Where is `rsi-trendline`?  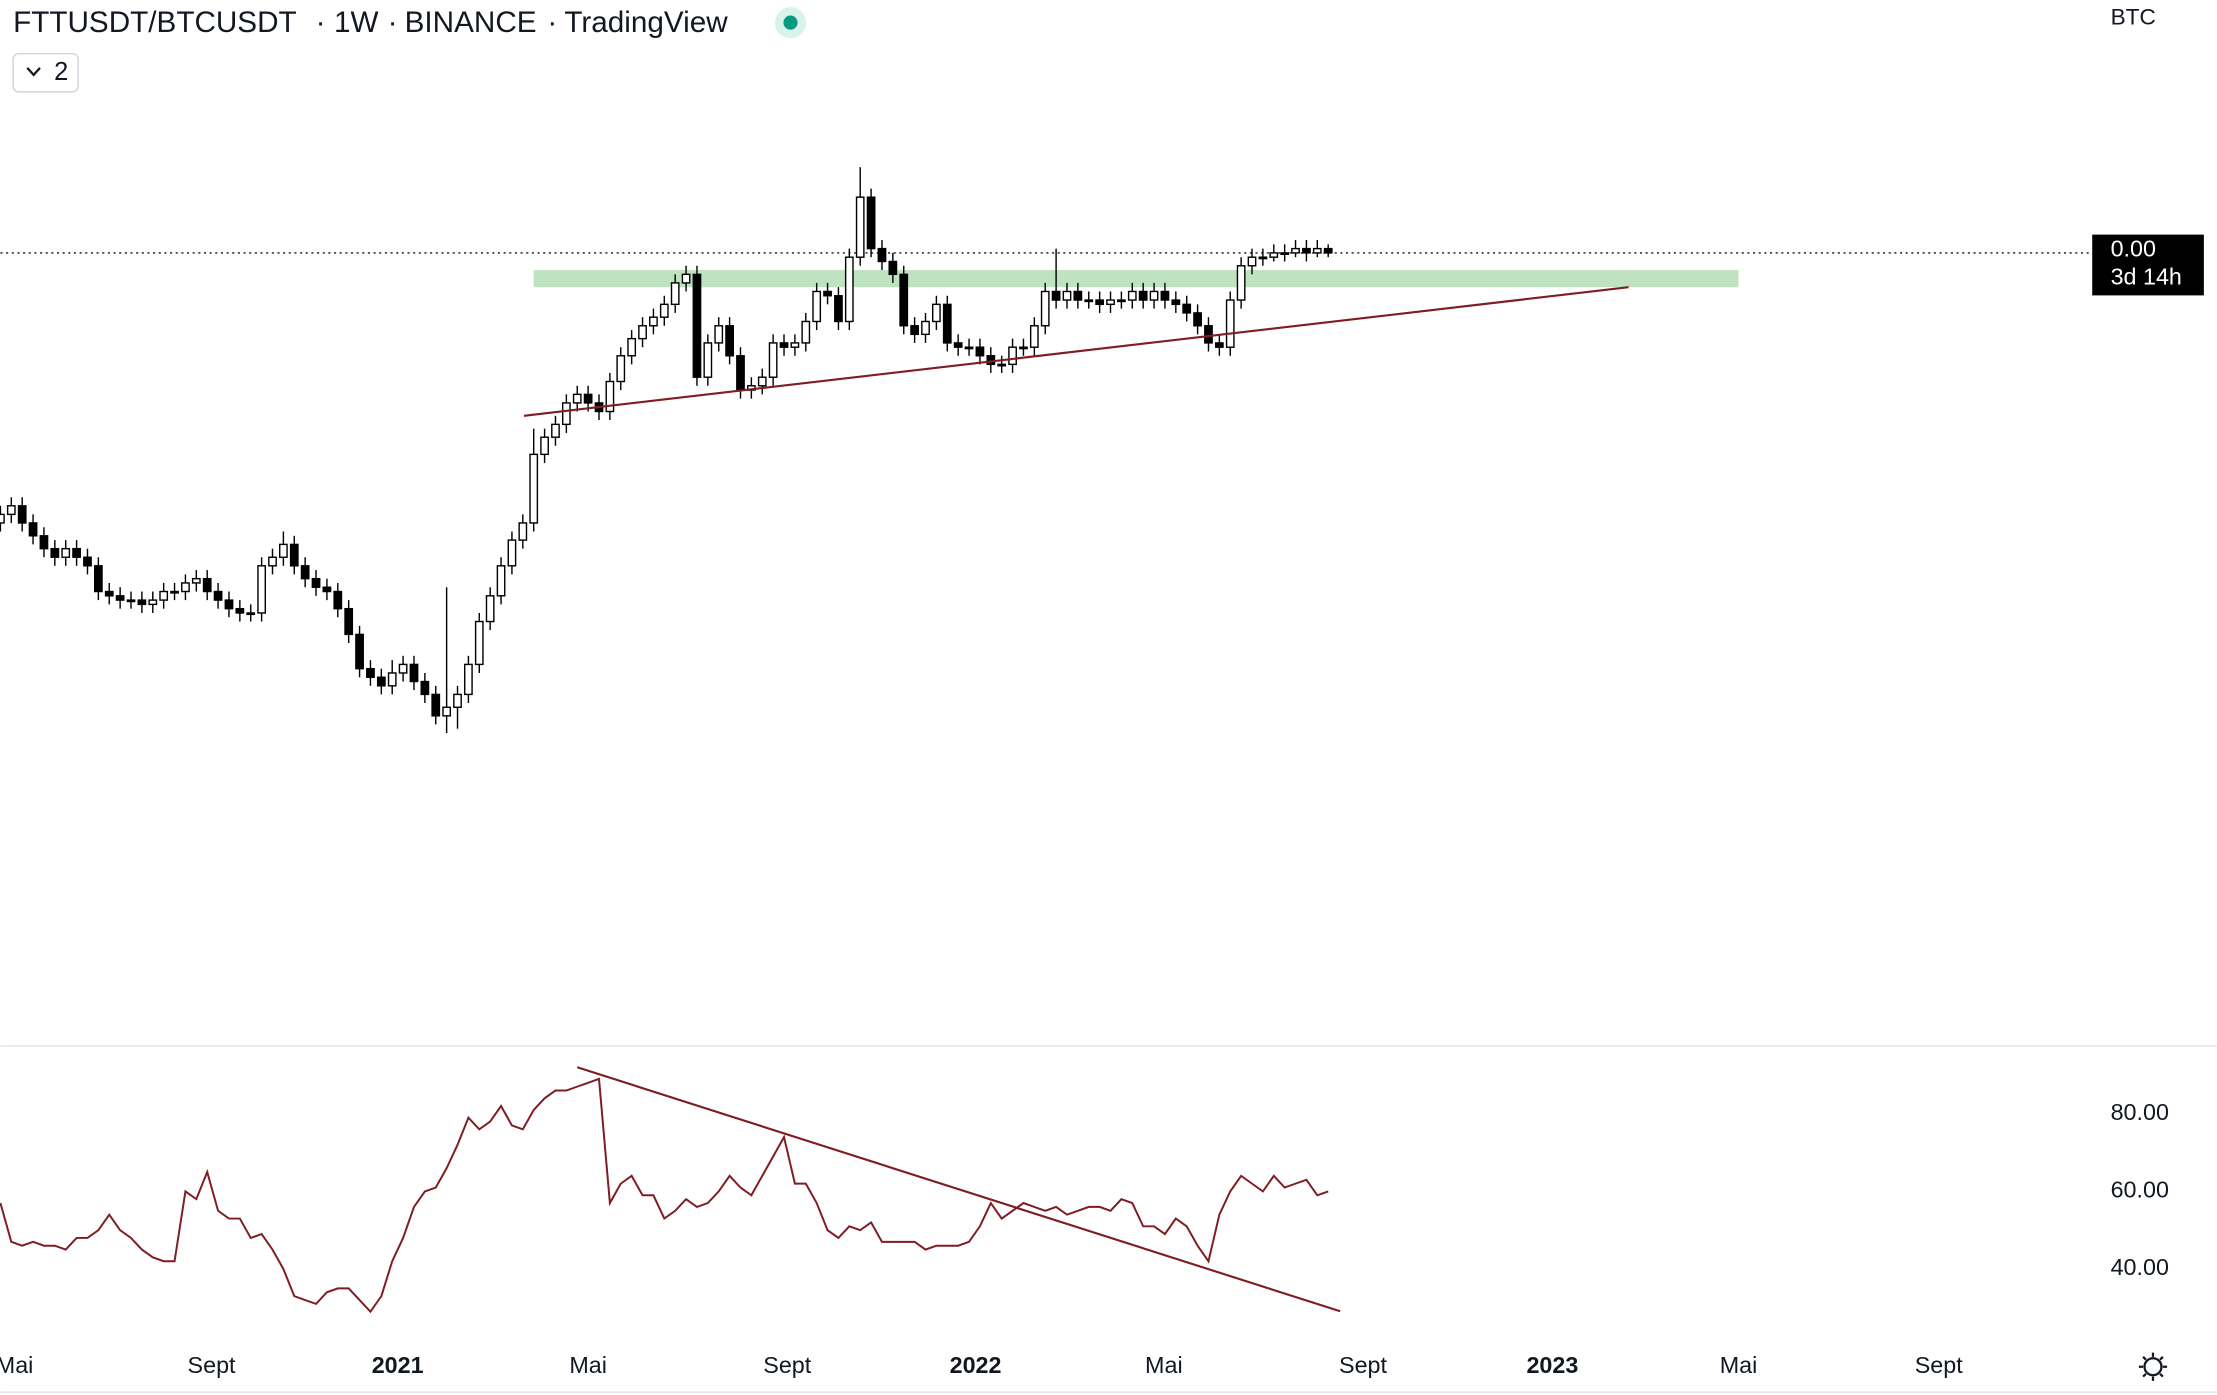 rsi-trendline is located at coordinates (958, 1189).